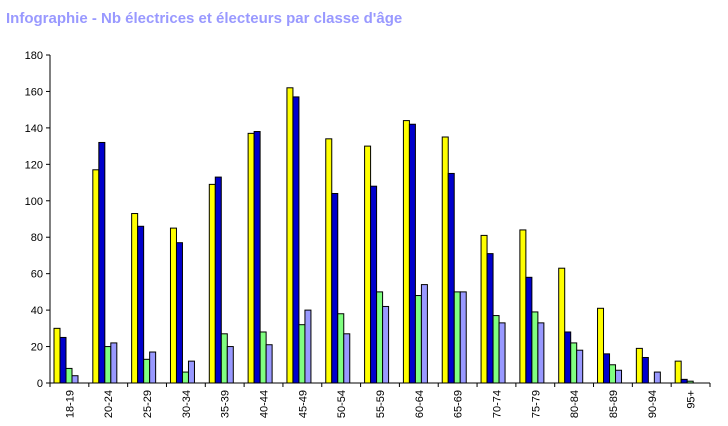 This screenshot has width=728, height=426. What do you see at coordinates (37, 348) in the screenshot?
I see `y-tick-label: 20` at bounding box center [37, 348].